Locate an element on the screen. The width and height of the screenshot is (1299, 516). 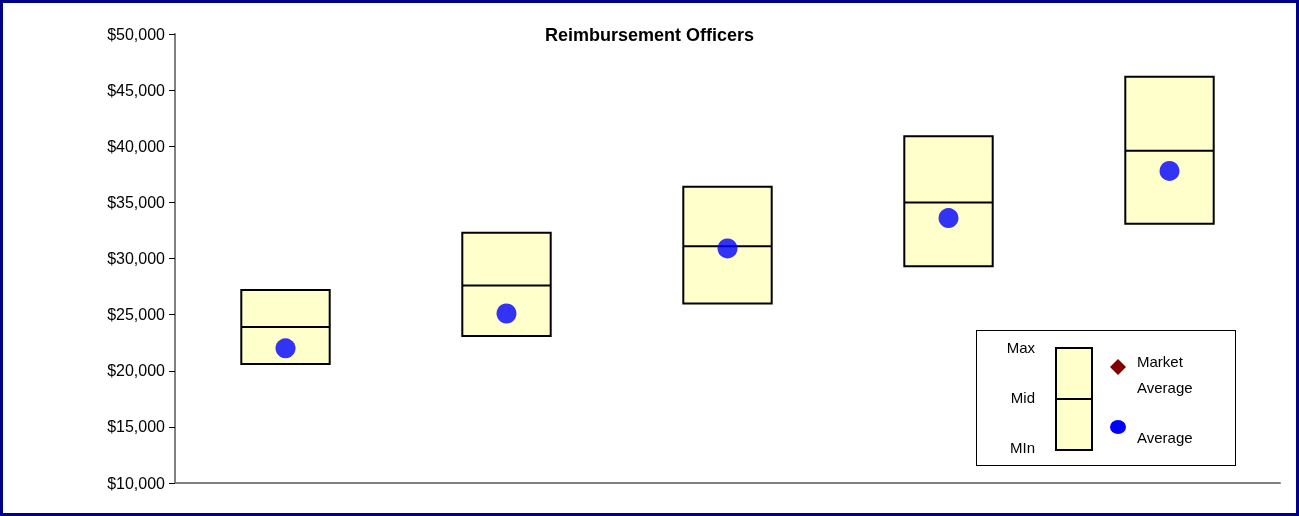
annotation: Max is located at coordinates (1020, 347).